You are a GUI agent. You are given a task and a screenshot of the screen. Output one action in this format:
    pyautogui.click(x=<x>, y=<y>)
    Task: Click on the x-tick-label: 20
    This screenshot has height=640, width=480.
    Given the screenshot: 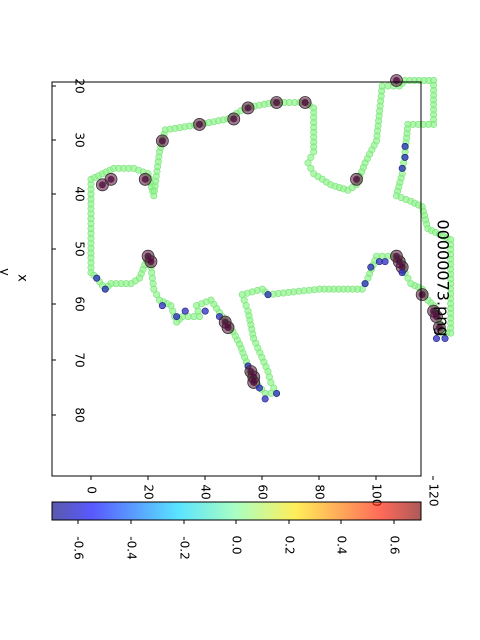 What is the action you would take?
    pyautogui.click(x=80, y=85)
    